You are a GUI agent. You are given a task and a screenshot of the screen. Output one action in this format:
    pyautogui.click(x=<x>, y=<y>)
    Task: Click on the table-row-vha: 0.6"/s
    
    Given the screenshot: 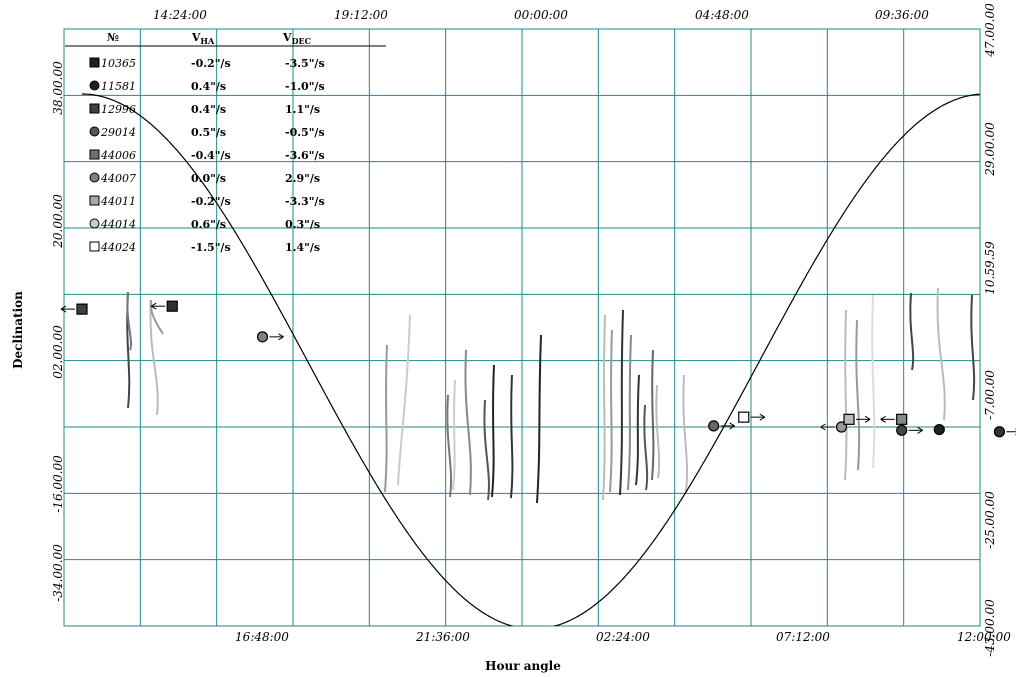 What is the action you would take?
    pyautogui.click(x=208, y=224)
    